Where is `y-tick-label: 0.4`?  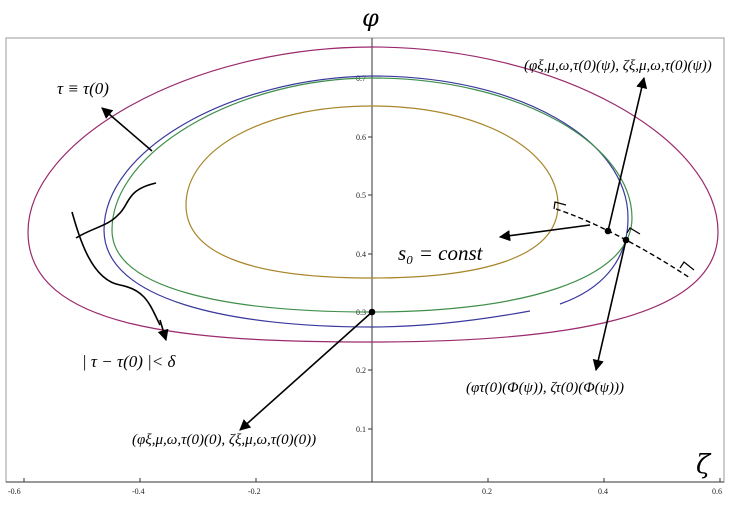
y-tick-label: 0.4 is located at coordinates (361, 254).